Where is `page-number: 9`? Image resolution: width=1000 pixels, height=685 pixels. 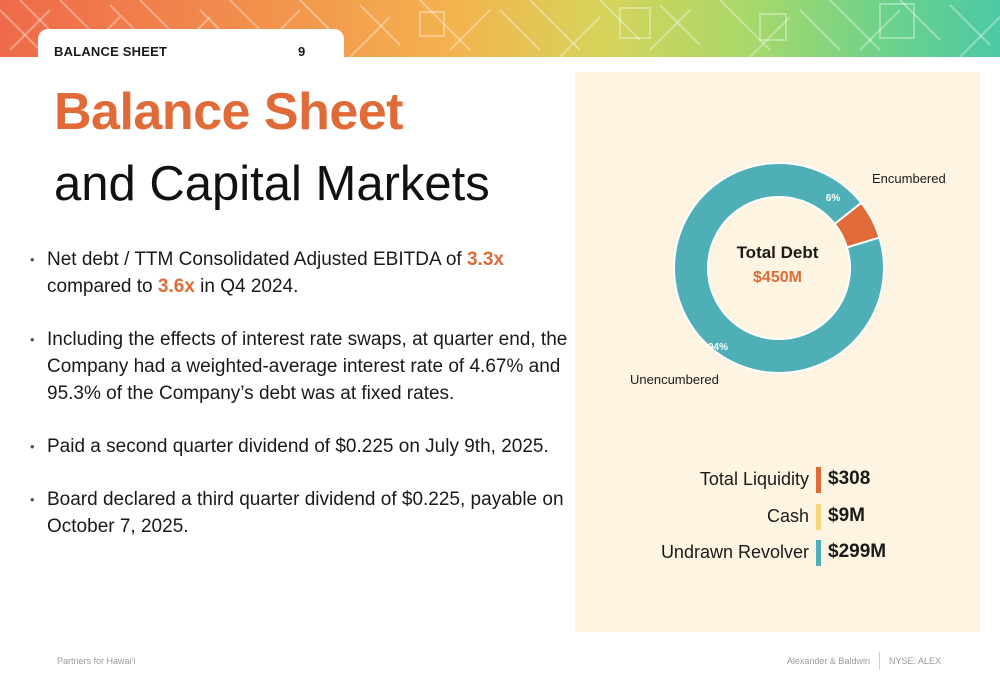 page-number: 9 is located at coordinates (301, 51).